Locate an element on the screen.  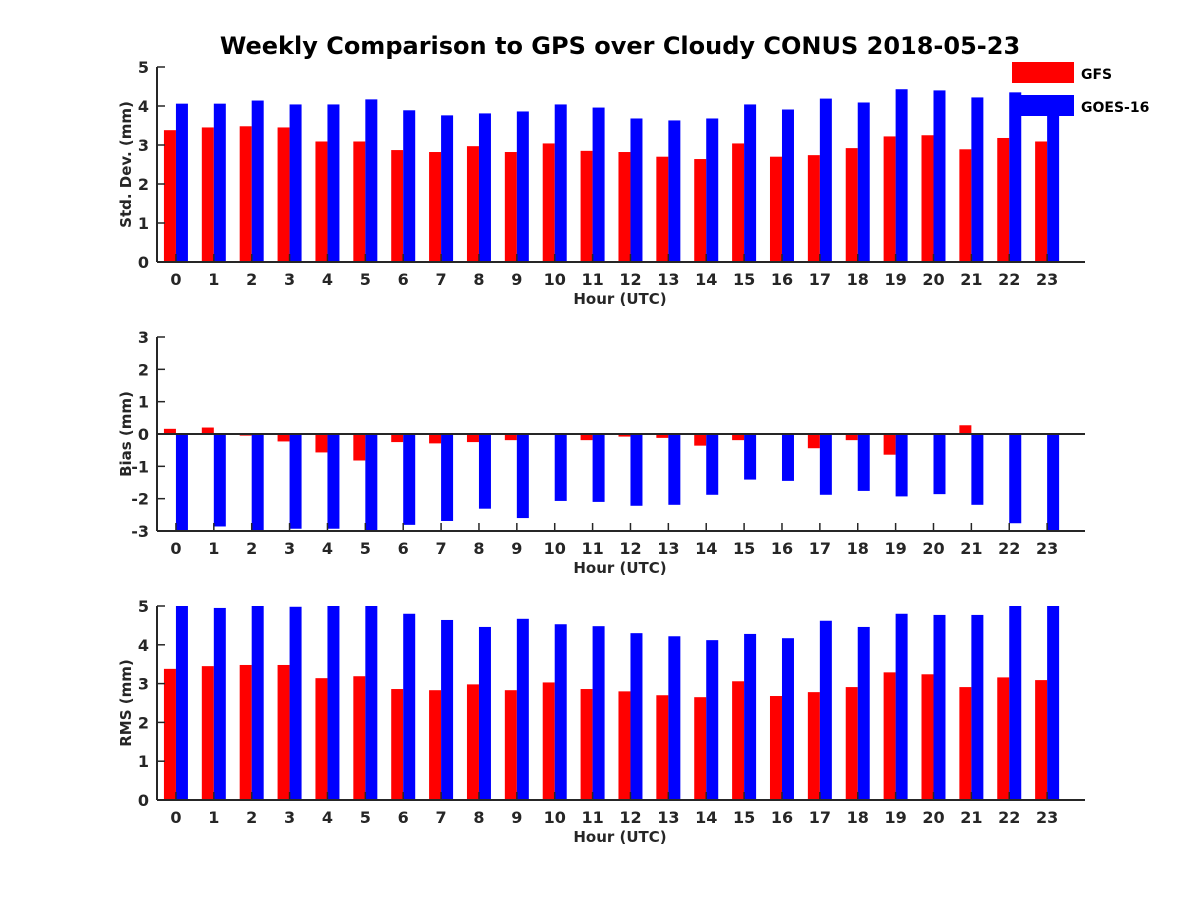
y-tick-label: -3 is located at coordinates (140, 531).